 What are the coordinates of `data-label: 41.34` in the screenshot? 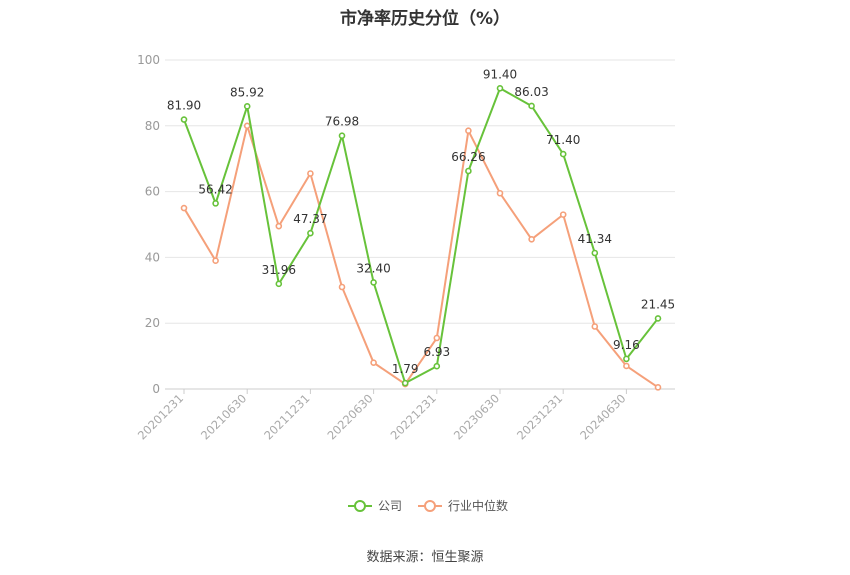 It's located at (595, 239).